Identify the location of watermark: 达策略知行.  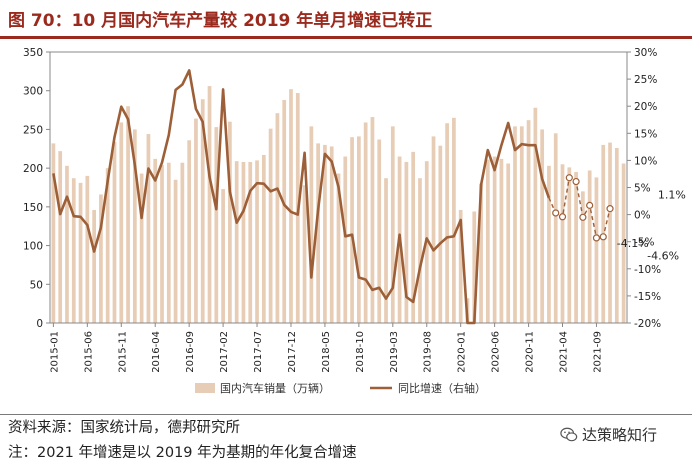
(608, 434).